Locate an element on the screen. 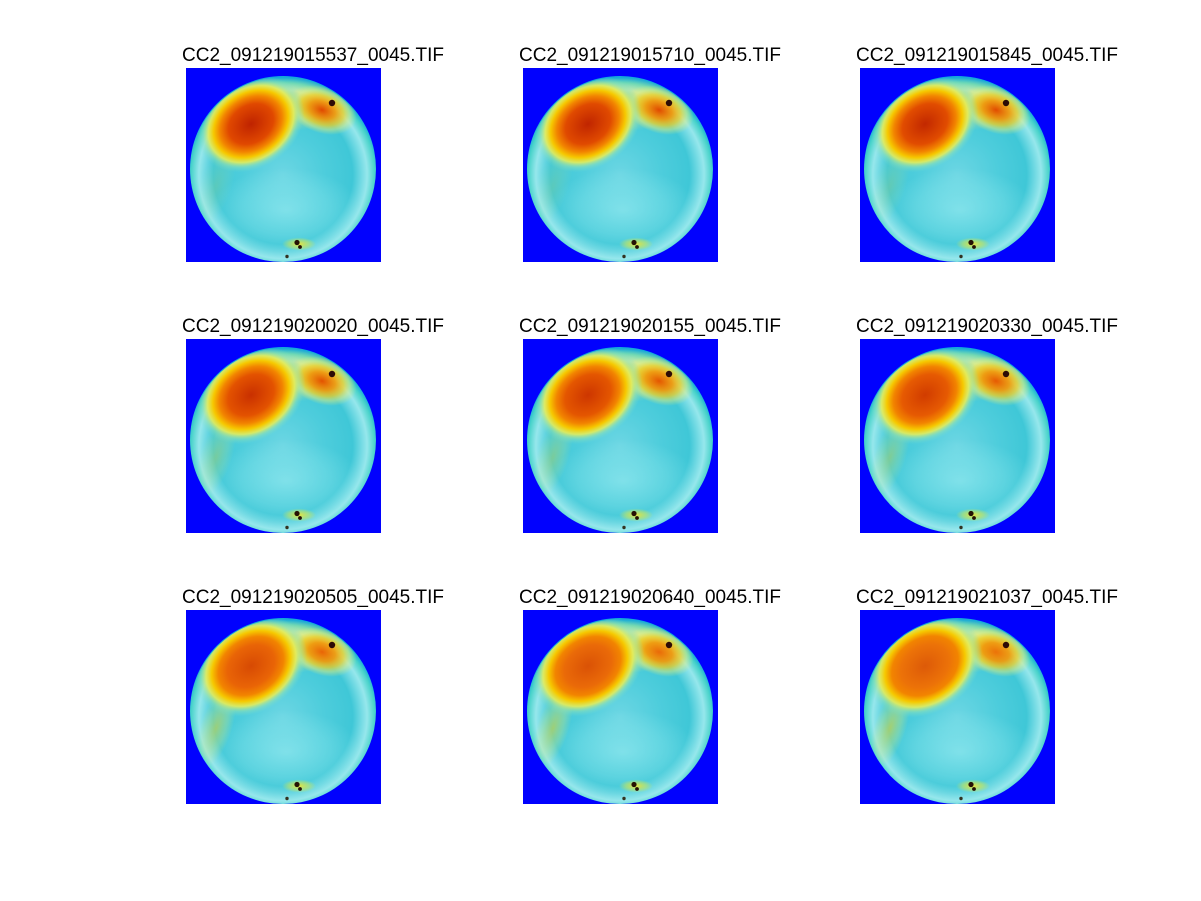 The width and height of the screenshot is (1201, 901). panel-1: CC2_091219015537_0045.TIF is located at coordinates (313, 153).